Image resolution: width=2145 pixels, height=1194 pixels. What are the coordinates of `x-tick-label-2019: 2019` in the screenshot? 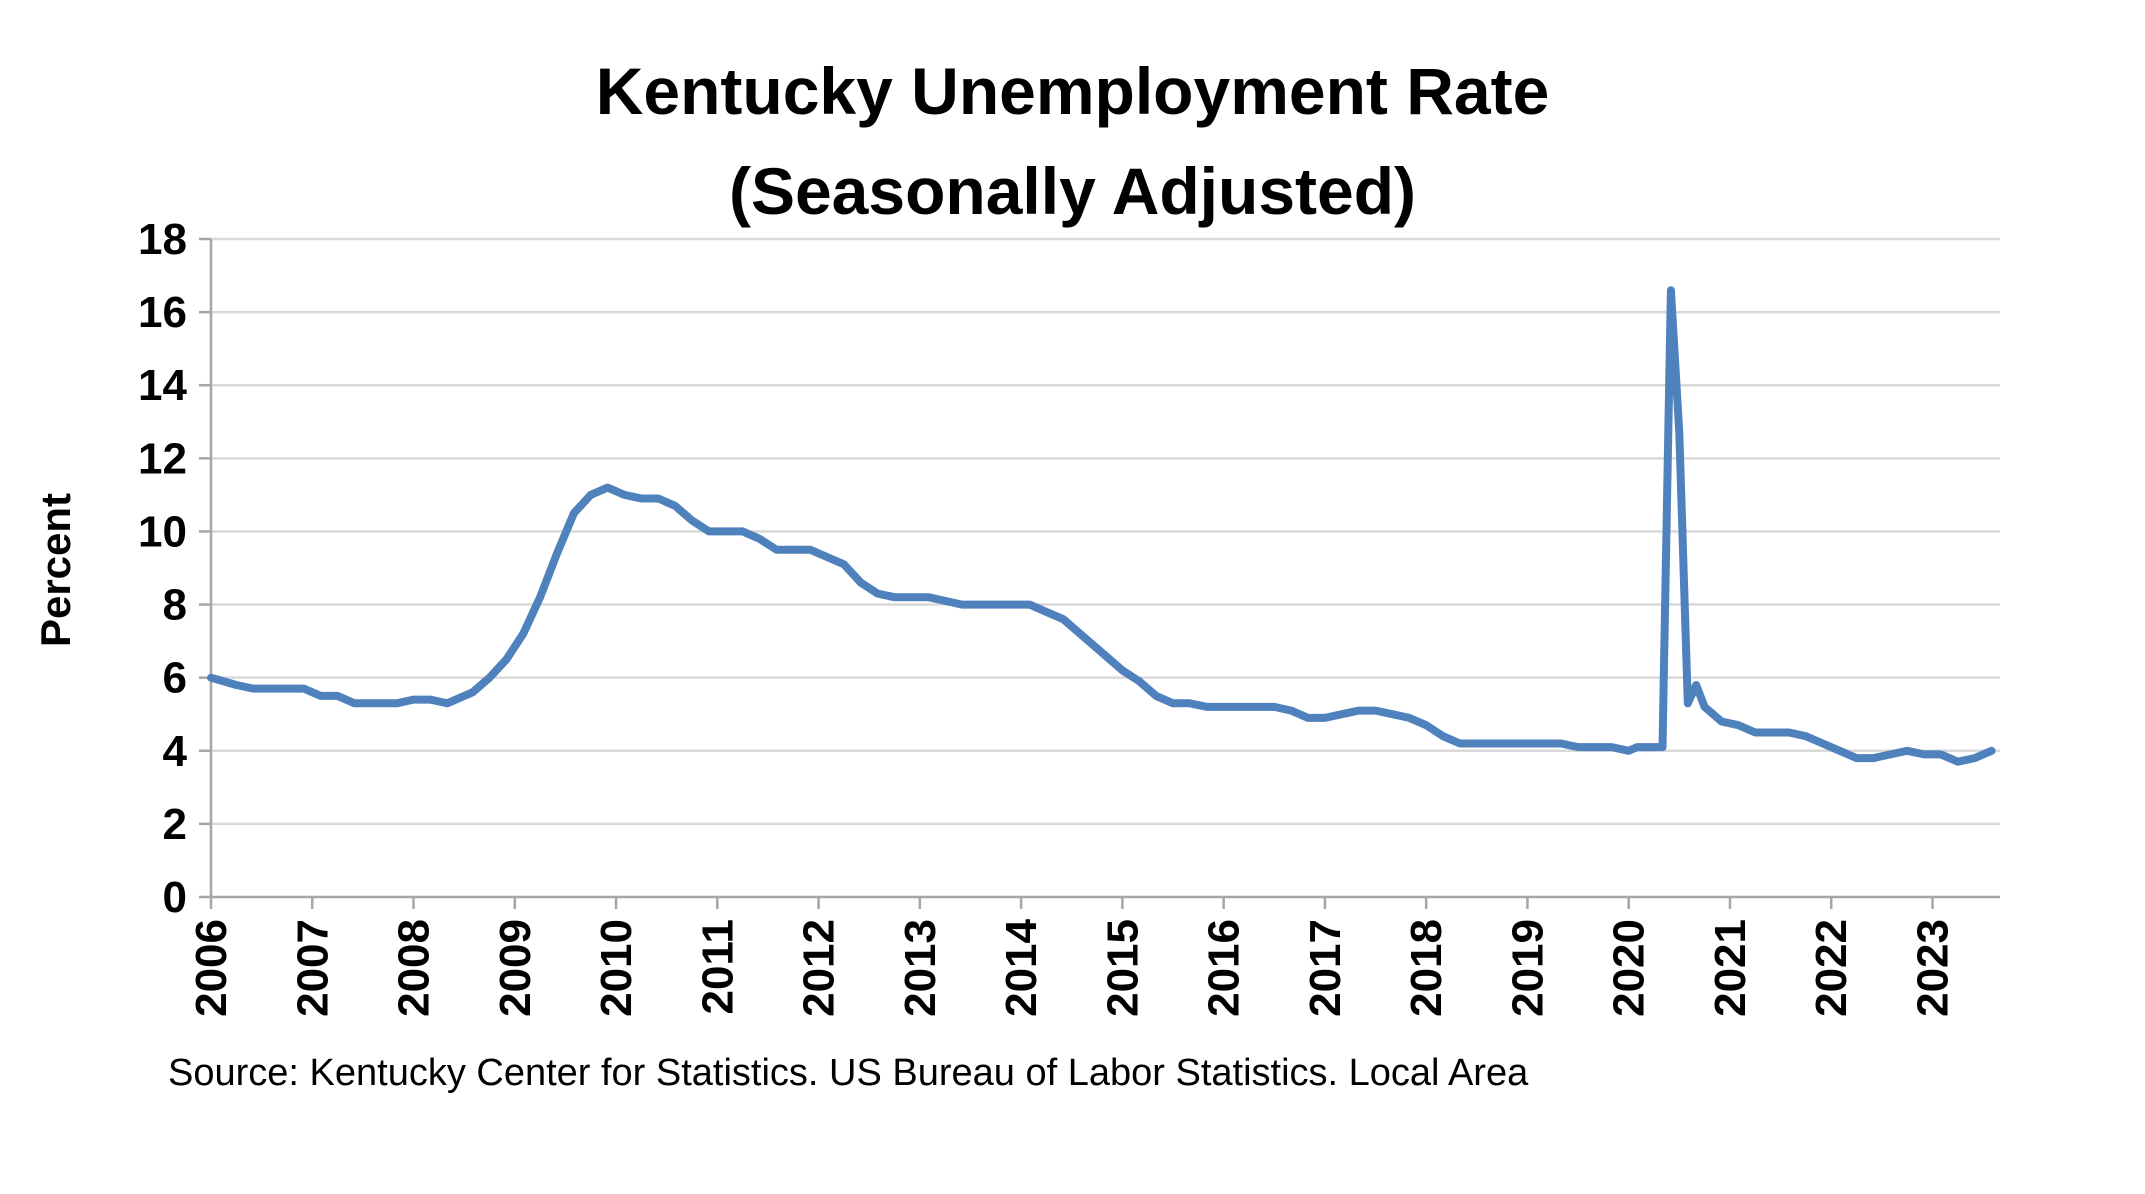 It's located at (1527, 968).